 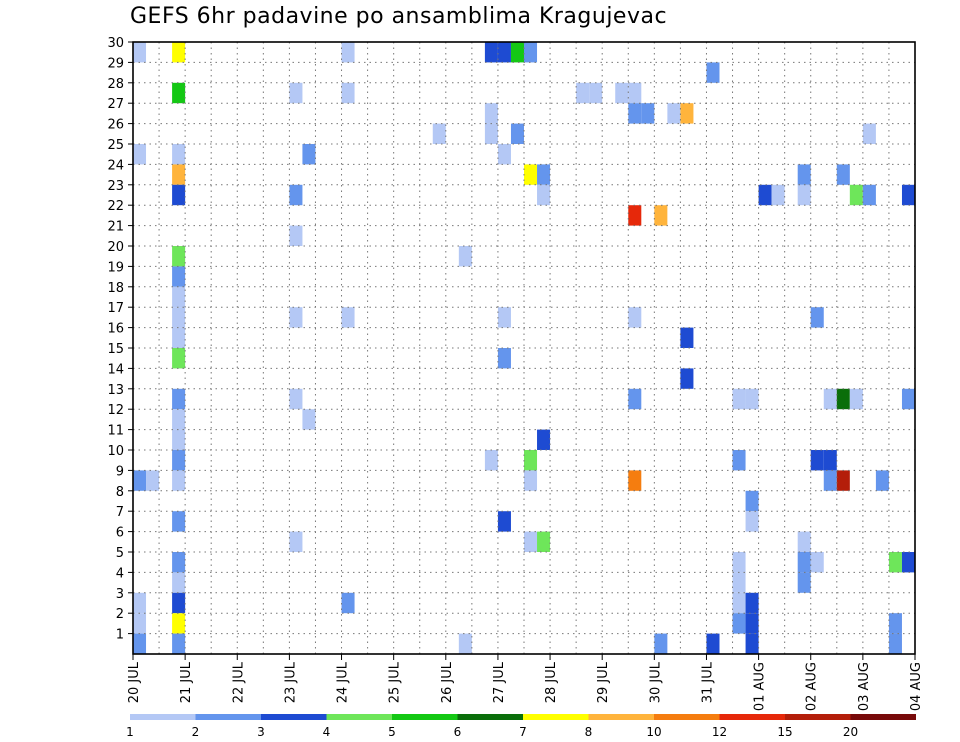 I want to click on x-tick-label: 04 AUG, so click(x=916, y=686).